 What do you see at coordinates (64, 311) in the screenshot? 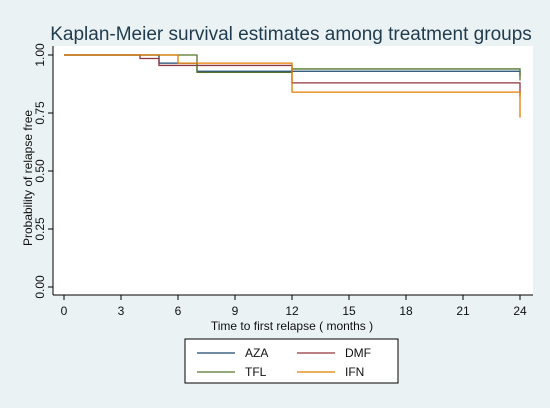
I see `x-tick-label: 0` at bounding box center [64, 311].